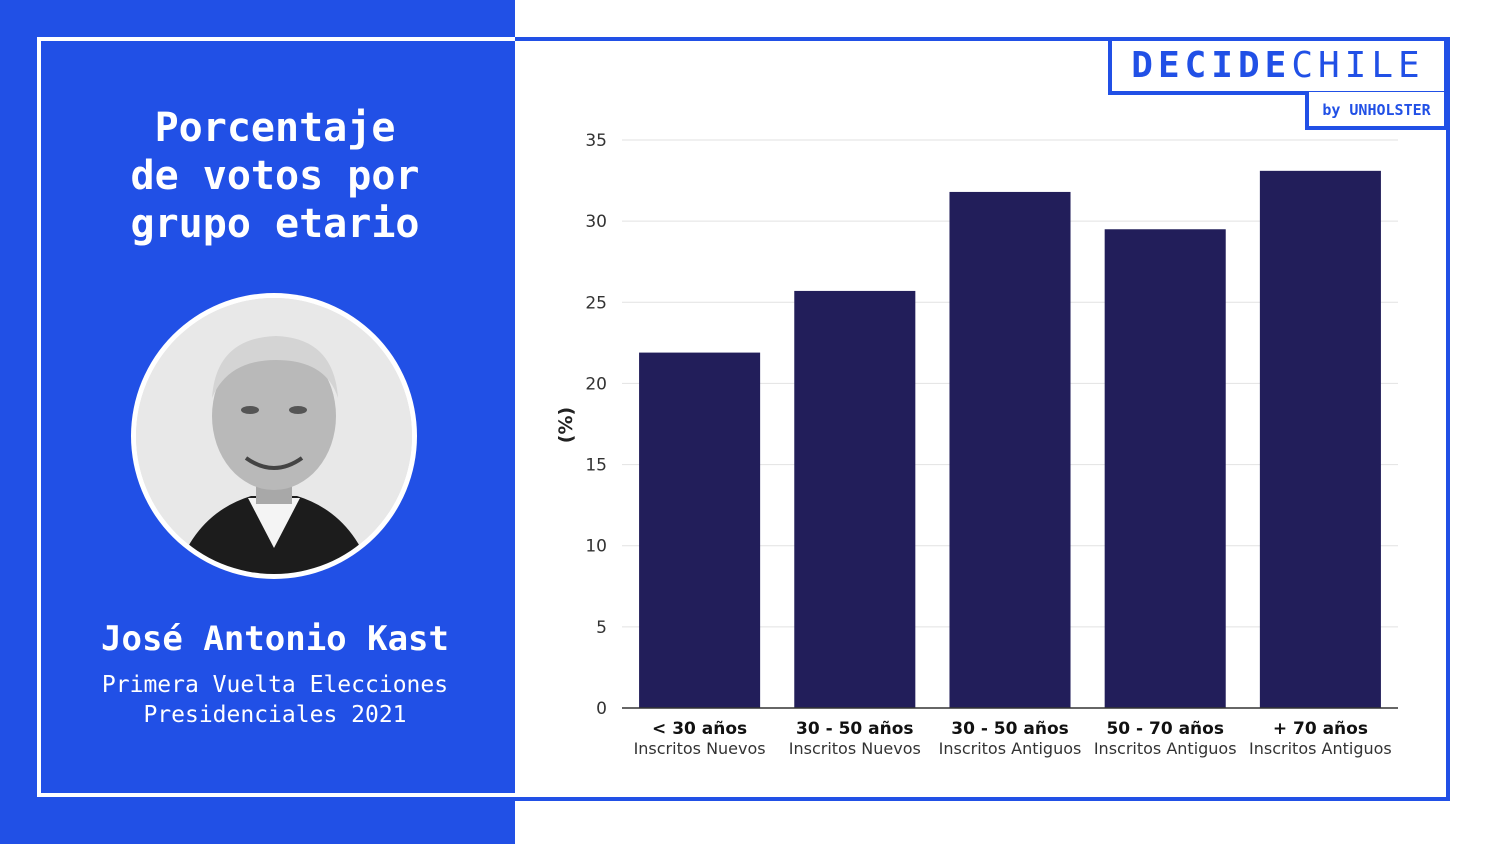 The height and width of the screenshot is (844, 1500). I want to click on portrait-illustration, so click(274, 436).